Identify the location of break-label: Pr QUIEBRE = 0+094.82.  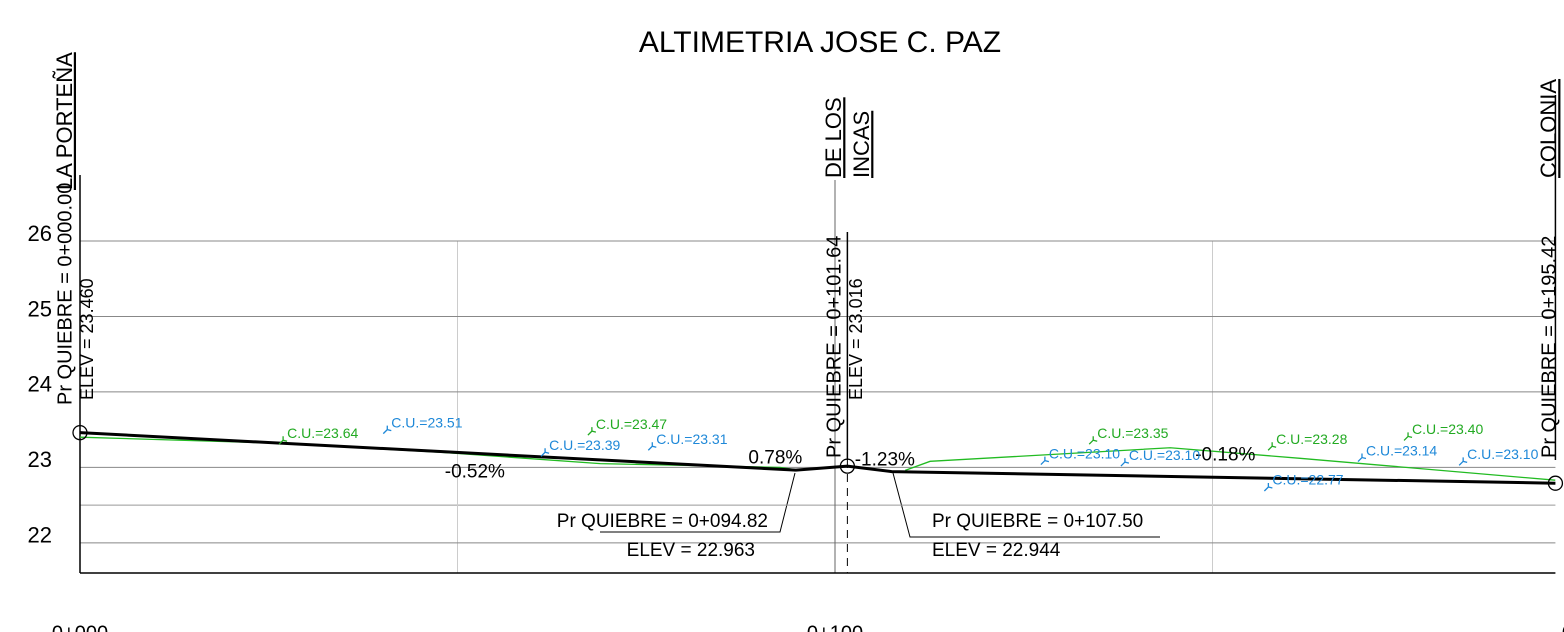
(662, 521).